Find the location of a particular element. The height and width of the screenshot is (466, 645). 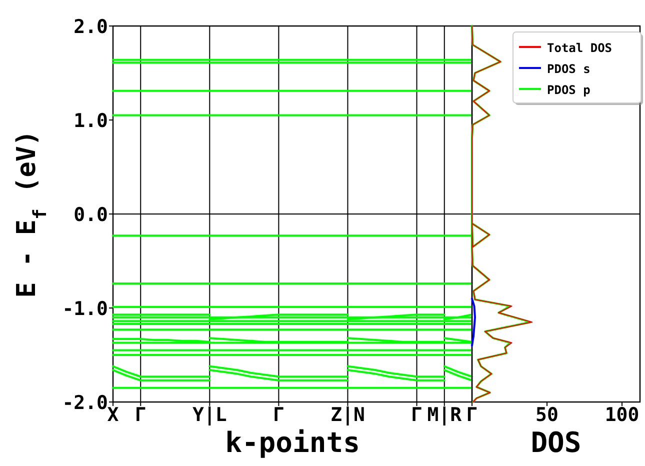

legend-label: PDOS p is located at coordinates (568, 90).